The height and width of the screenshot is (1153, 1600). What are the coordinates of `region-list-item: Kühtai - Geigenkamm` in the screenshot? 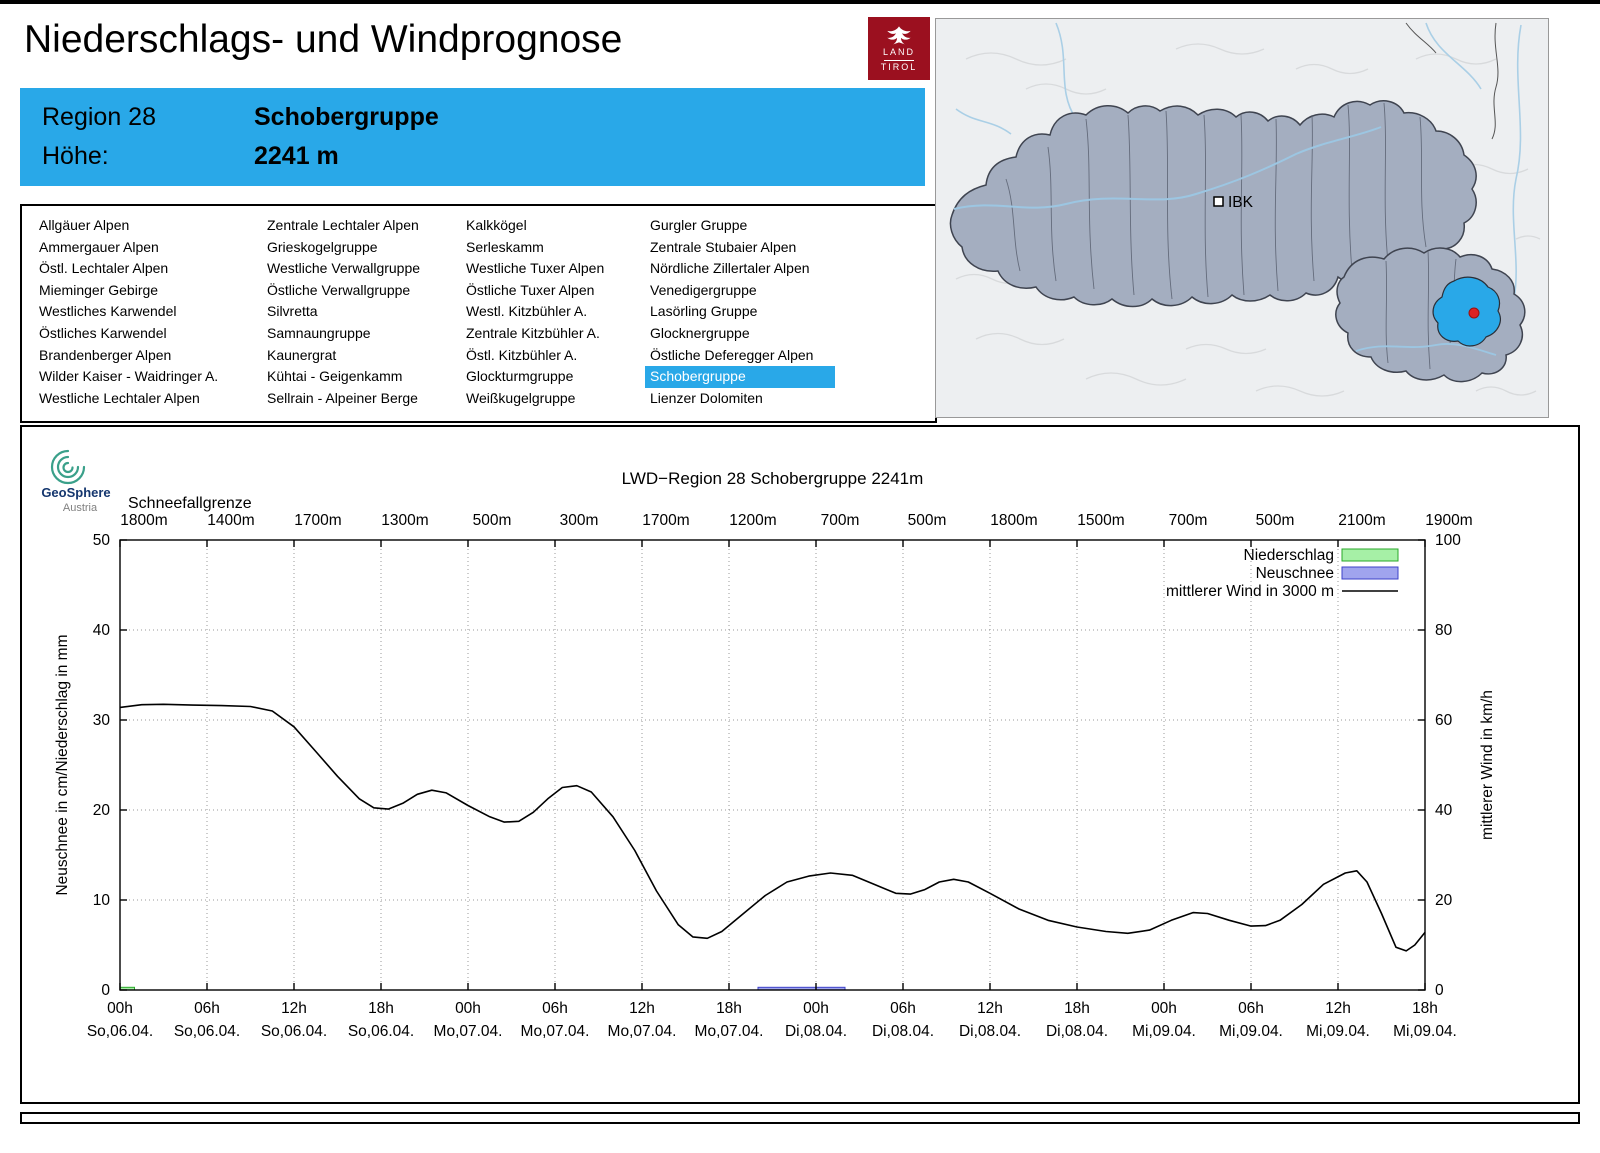 It's located at (335, 376).